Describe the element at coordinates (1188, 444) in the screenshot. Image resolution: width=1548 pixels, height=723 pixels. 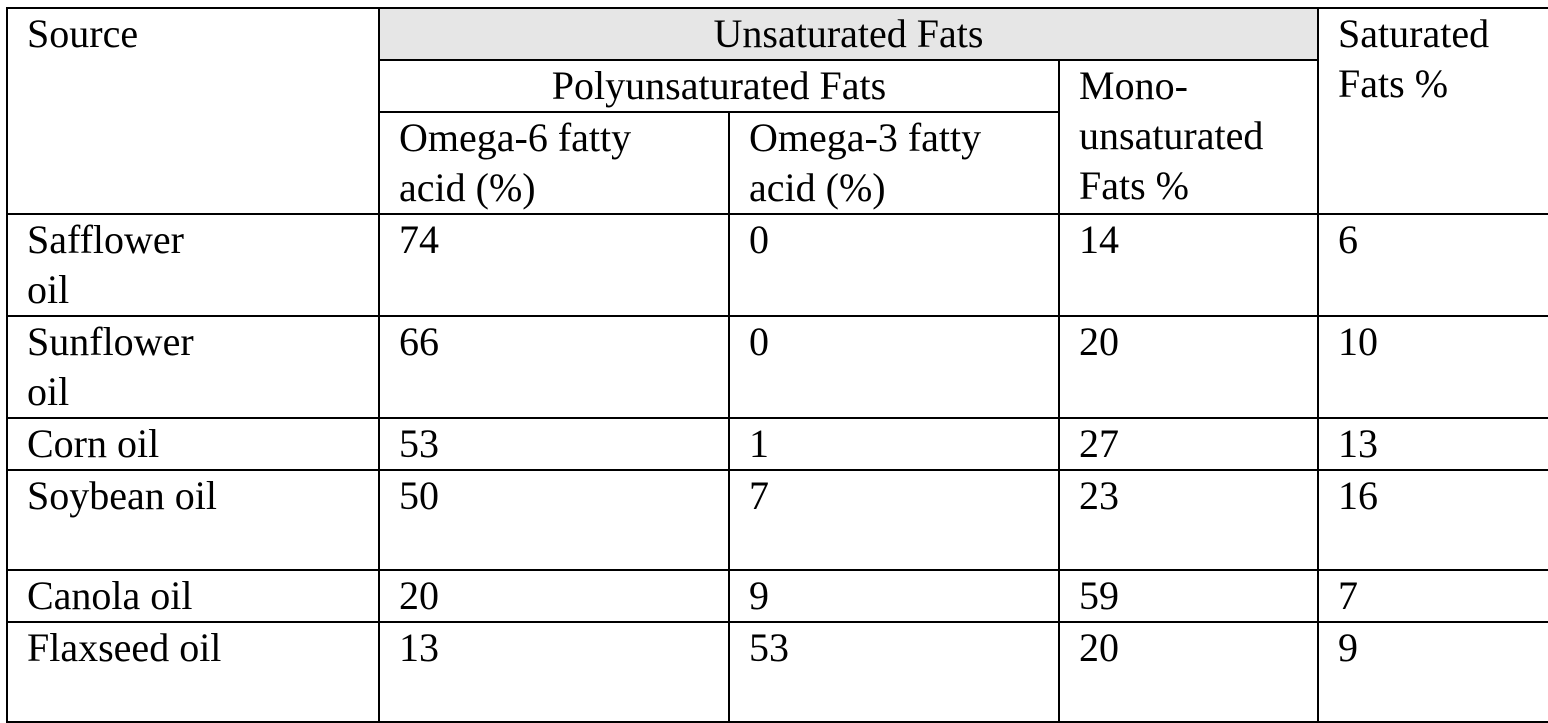
I see `cell-mono: 27` at that location.